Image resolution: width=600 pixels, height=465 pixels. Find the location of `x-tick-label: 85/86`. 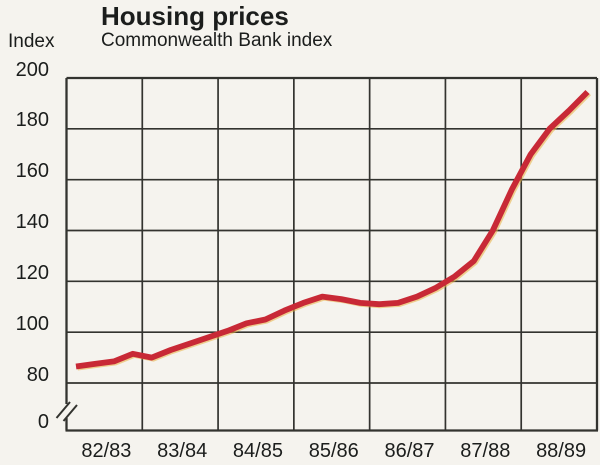

x-tick-label: 85/86 is located at coordinates (333, 451).